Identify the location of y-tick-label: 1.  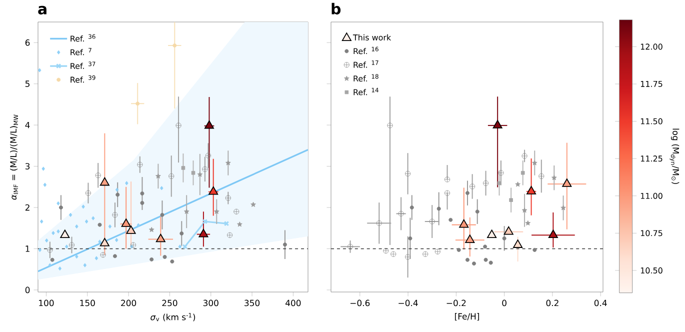
(28, 249).